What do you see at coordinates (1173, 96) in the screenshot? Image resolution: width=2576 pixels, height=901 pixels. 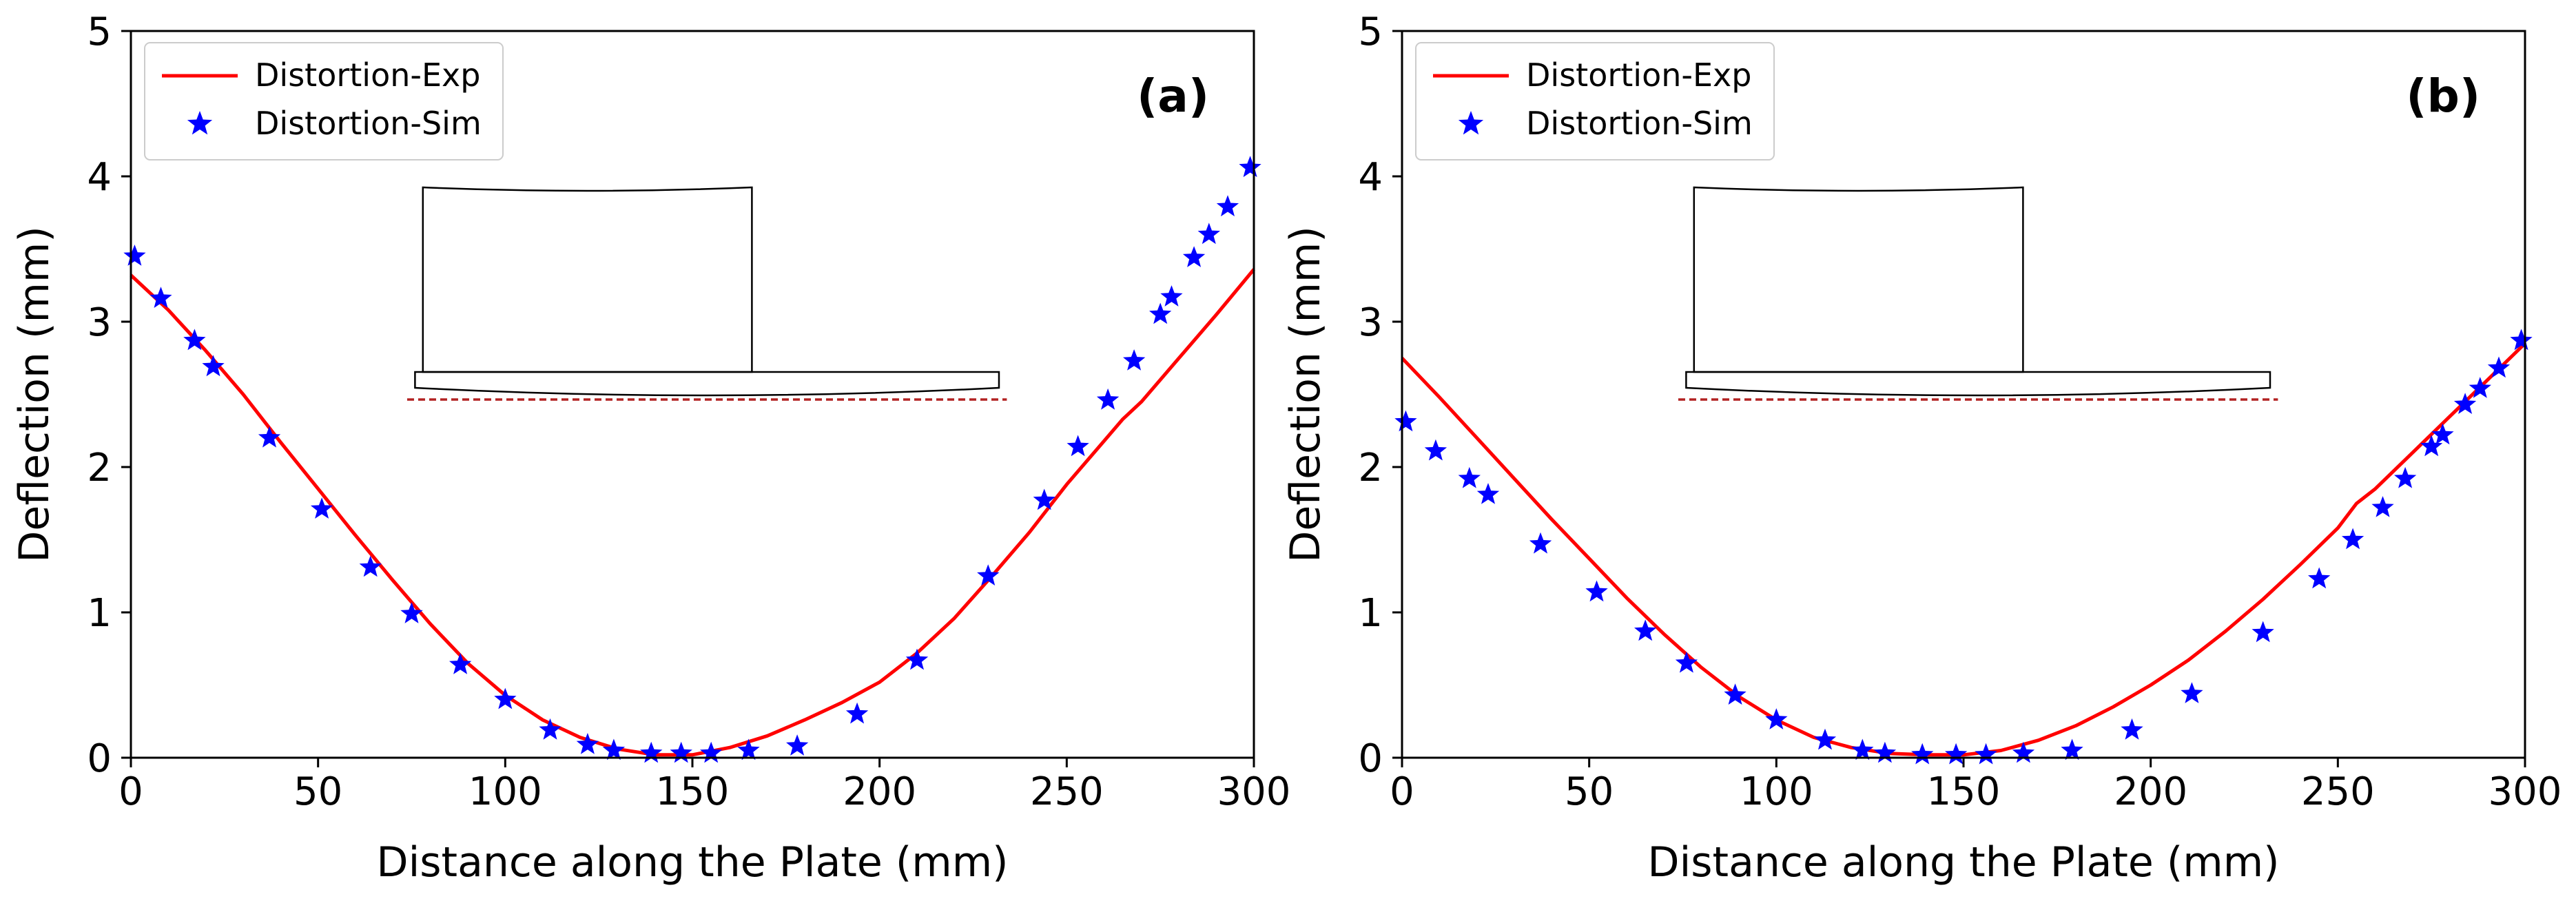 I see `panel-label: (a)` at bounding box center [1173, 96].